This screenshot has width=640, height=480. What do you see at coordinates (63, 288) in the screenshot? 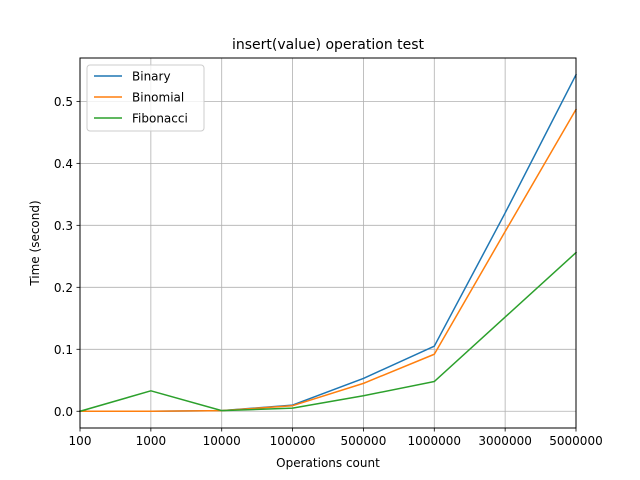
I see `y-tick-label: 0.2` at bounding box center [63, 288].